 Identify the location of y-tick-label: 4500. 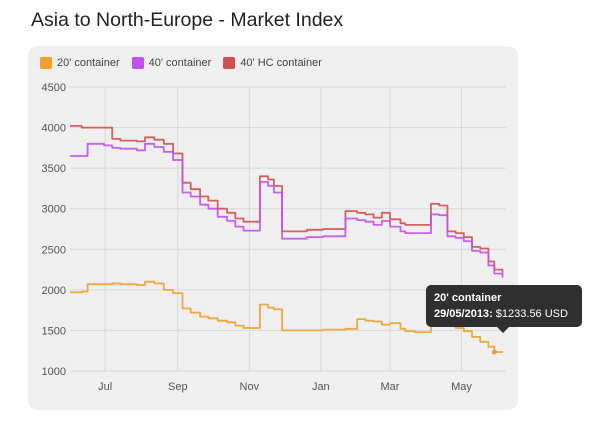
(54, 88).